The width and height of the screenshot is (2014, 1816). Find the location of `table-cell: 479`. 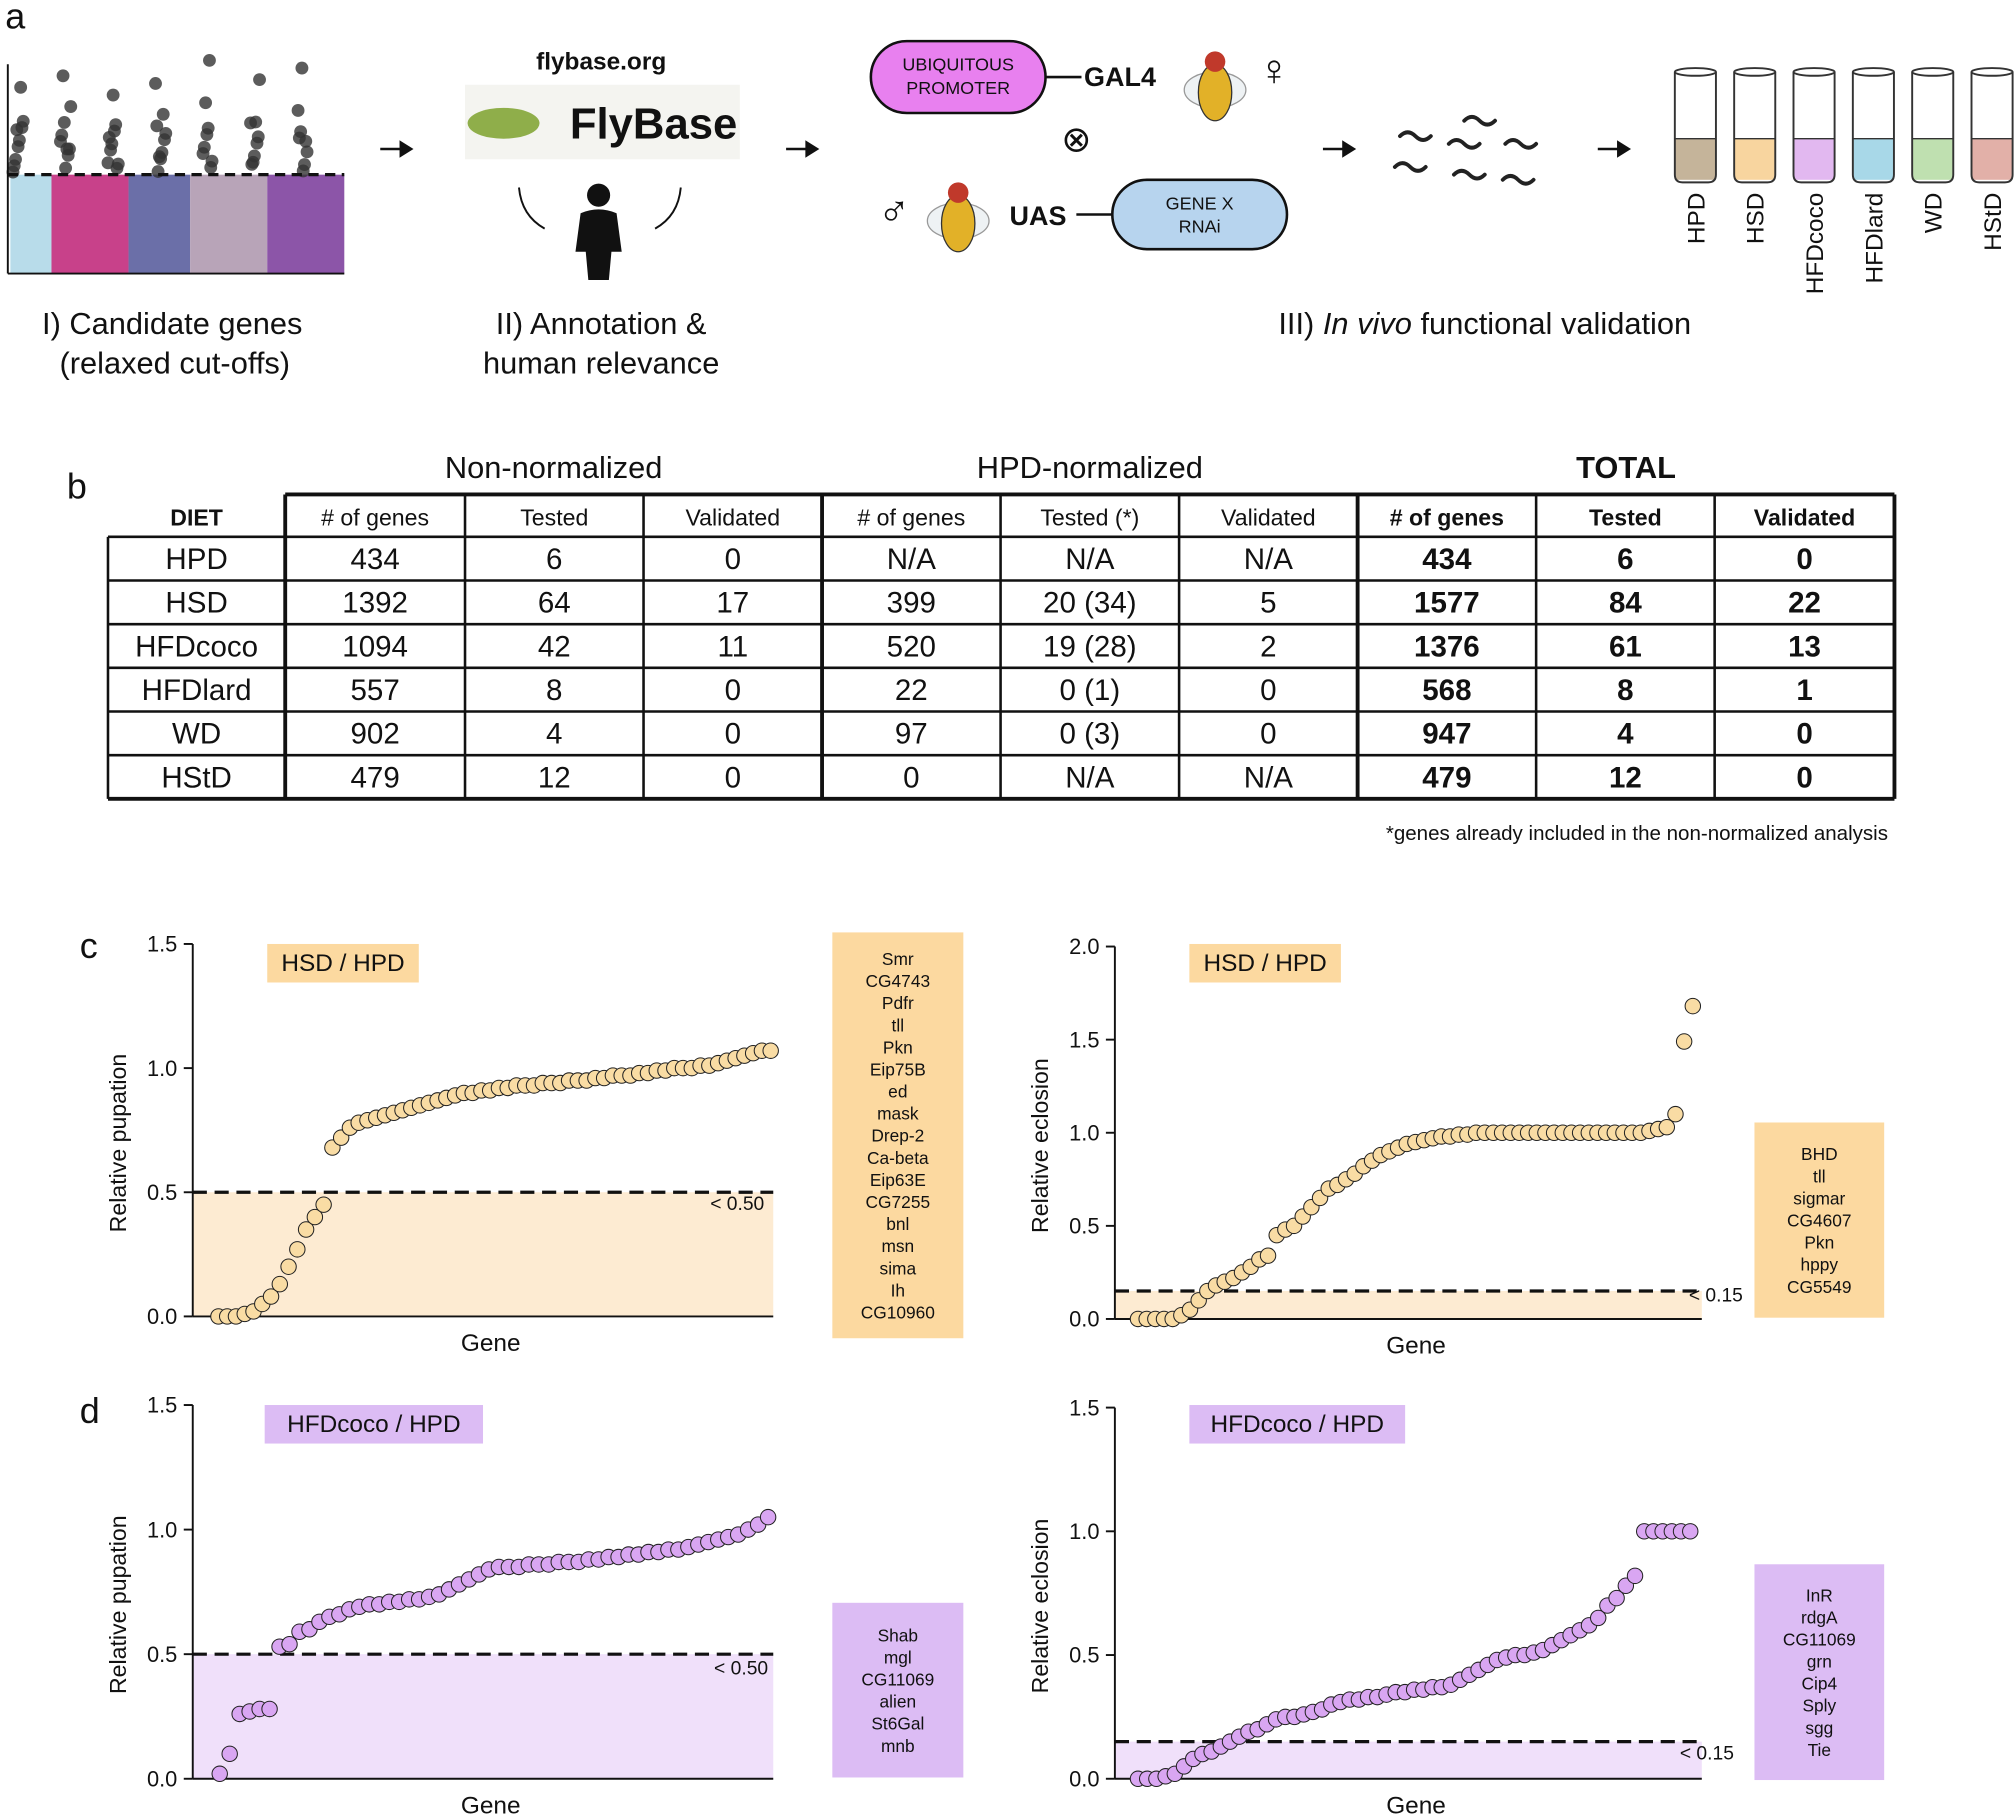

table-cell: 479 is located at coordinates (1446, 777).